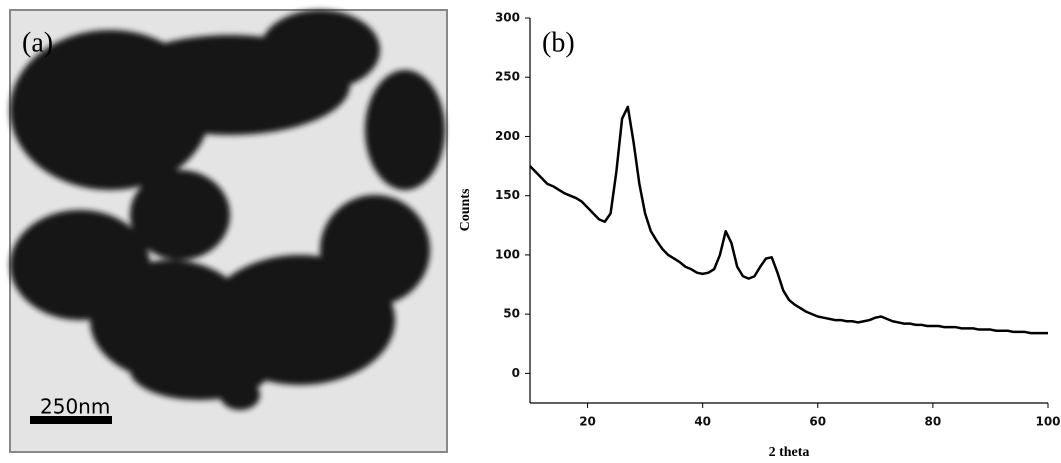 Image resolution: width=1061 pixels, height=463 pixels. Describe the element at coordinates (933, 422) in the screenshot. I see `x-tick-label: 80` at that location.